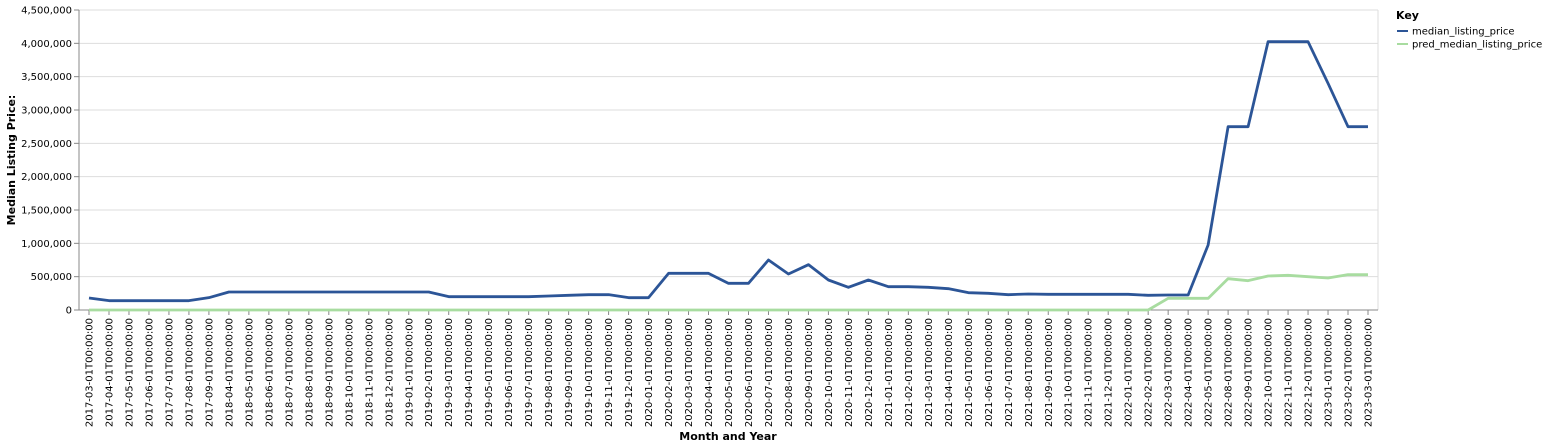  What do you see at coordinates (669, 372) in the screenshot?
I see `x-tick-label: 2020-02-01T00:00:00` at bounding box center [669, 372].